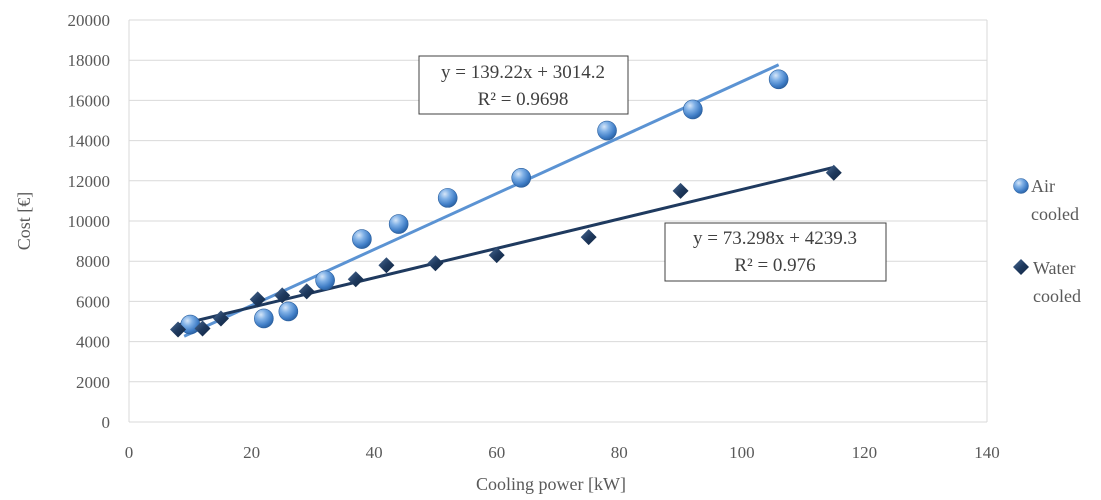  Describe the element at coordinates (129, 452) in the screenshot. I see `x-tick-label: 0` at that location.